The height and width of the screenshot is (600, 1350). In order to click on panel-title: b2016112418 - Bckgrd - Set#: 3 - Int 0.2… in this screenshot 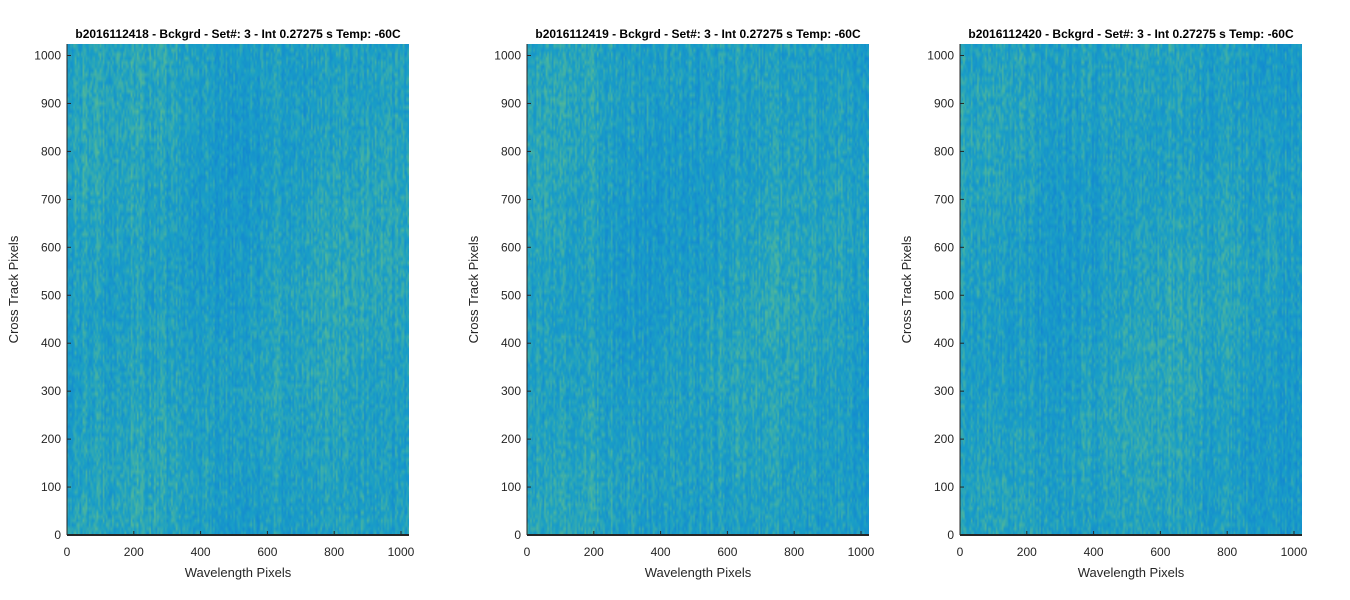, I will do `click(238, 34)`.